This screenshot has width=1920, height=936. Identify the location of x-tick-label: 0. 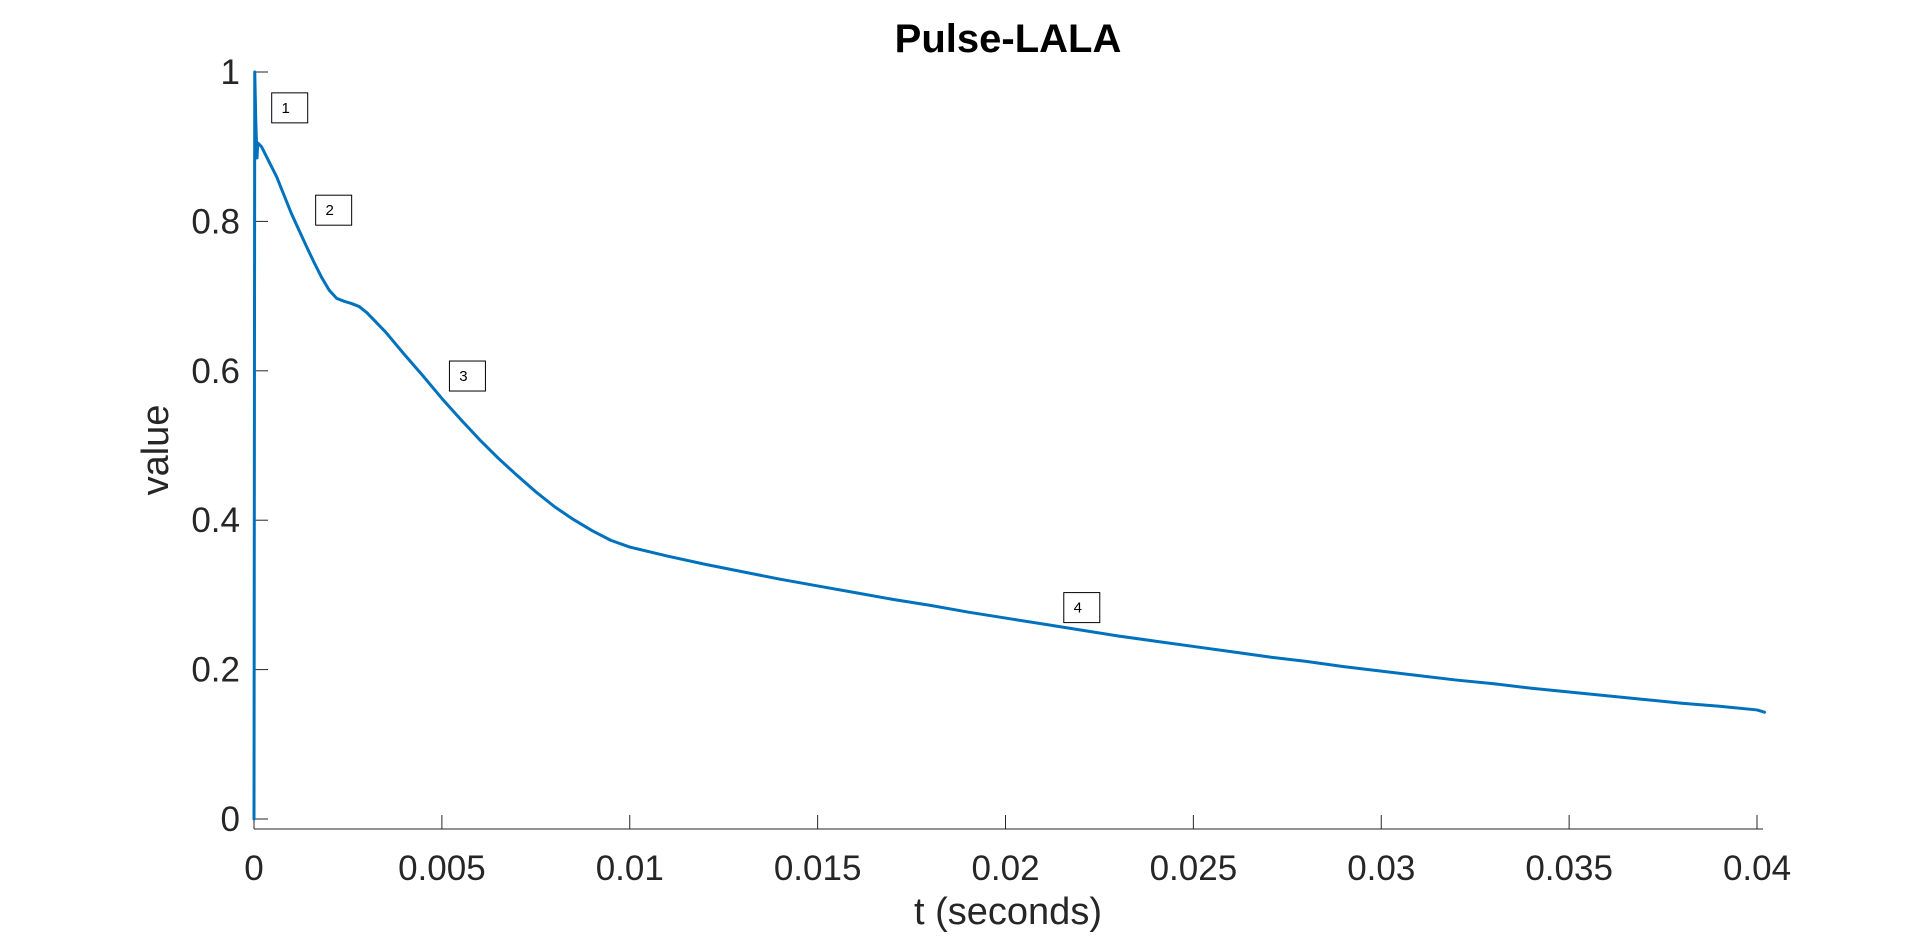
(253, 868).